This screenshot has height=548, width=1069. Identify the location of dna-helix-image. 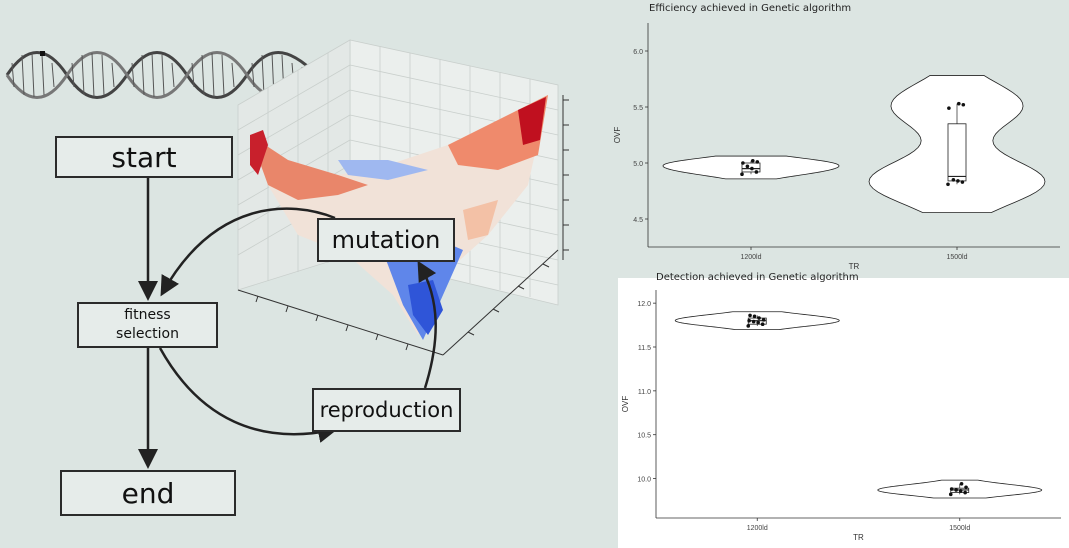
(162, 75).